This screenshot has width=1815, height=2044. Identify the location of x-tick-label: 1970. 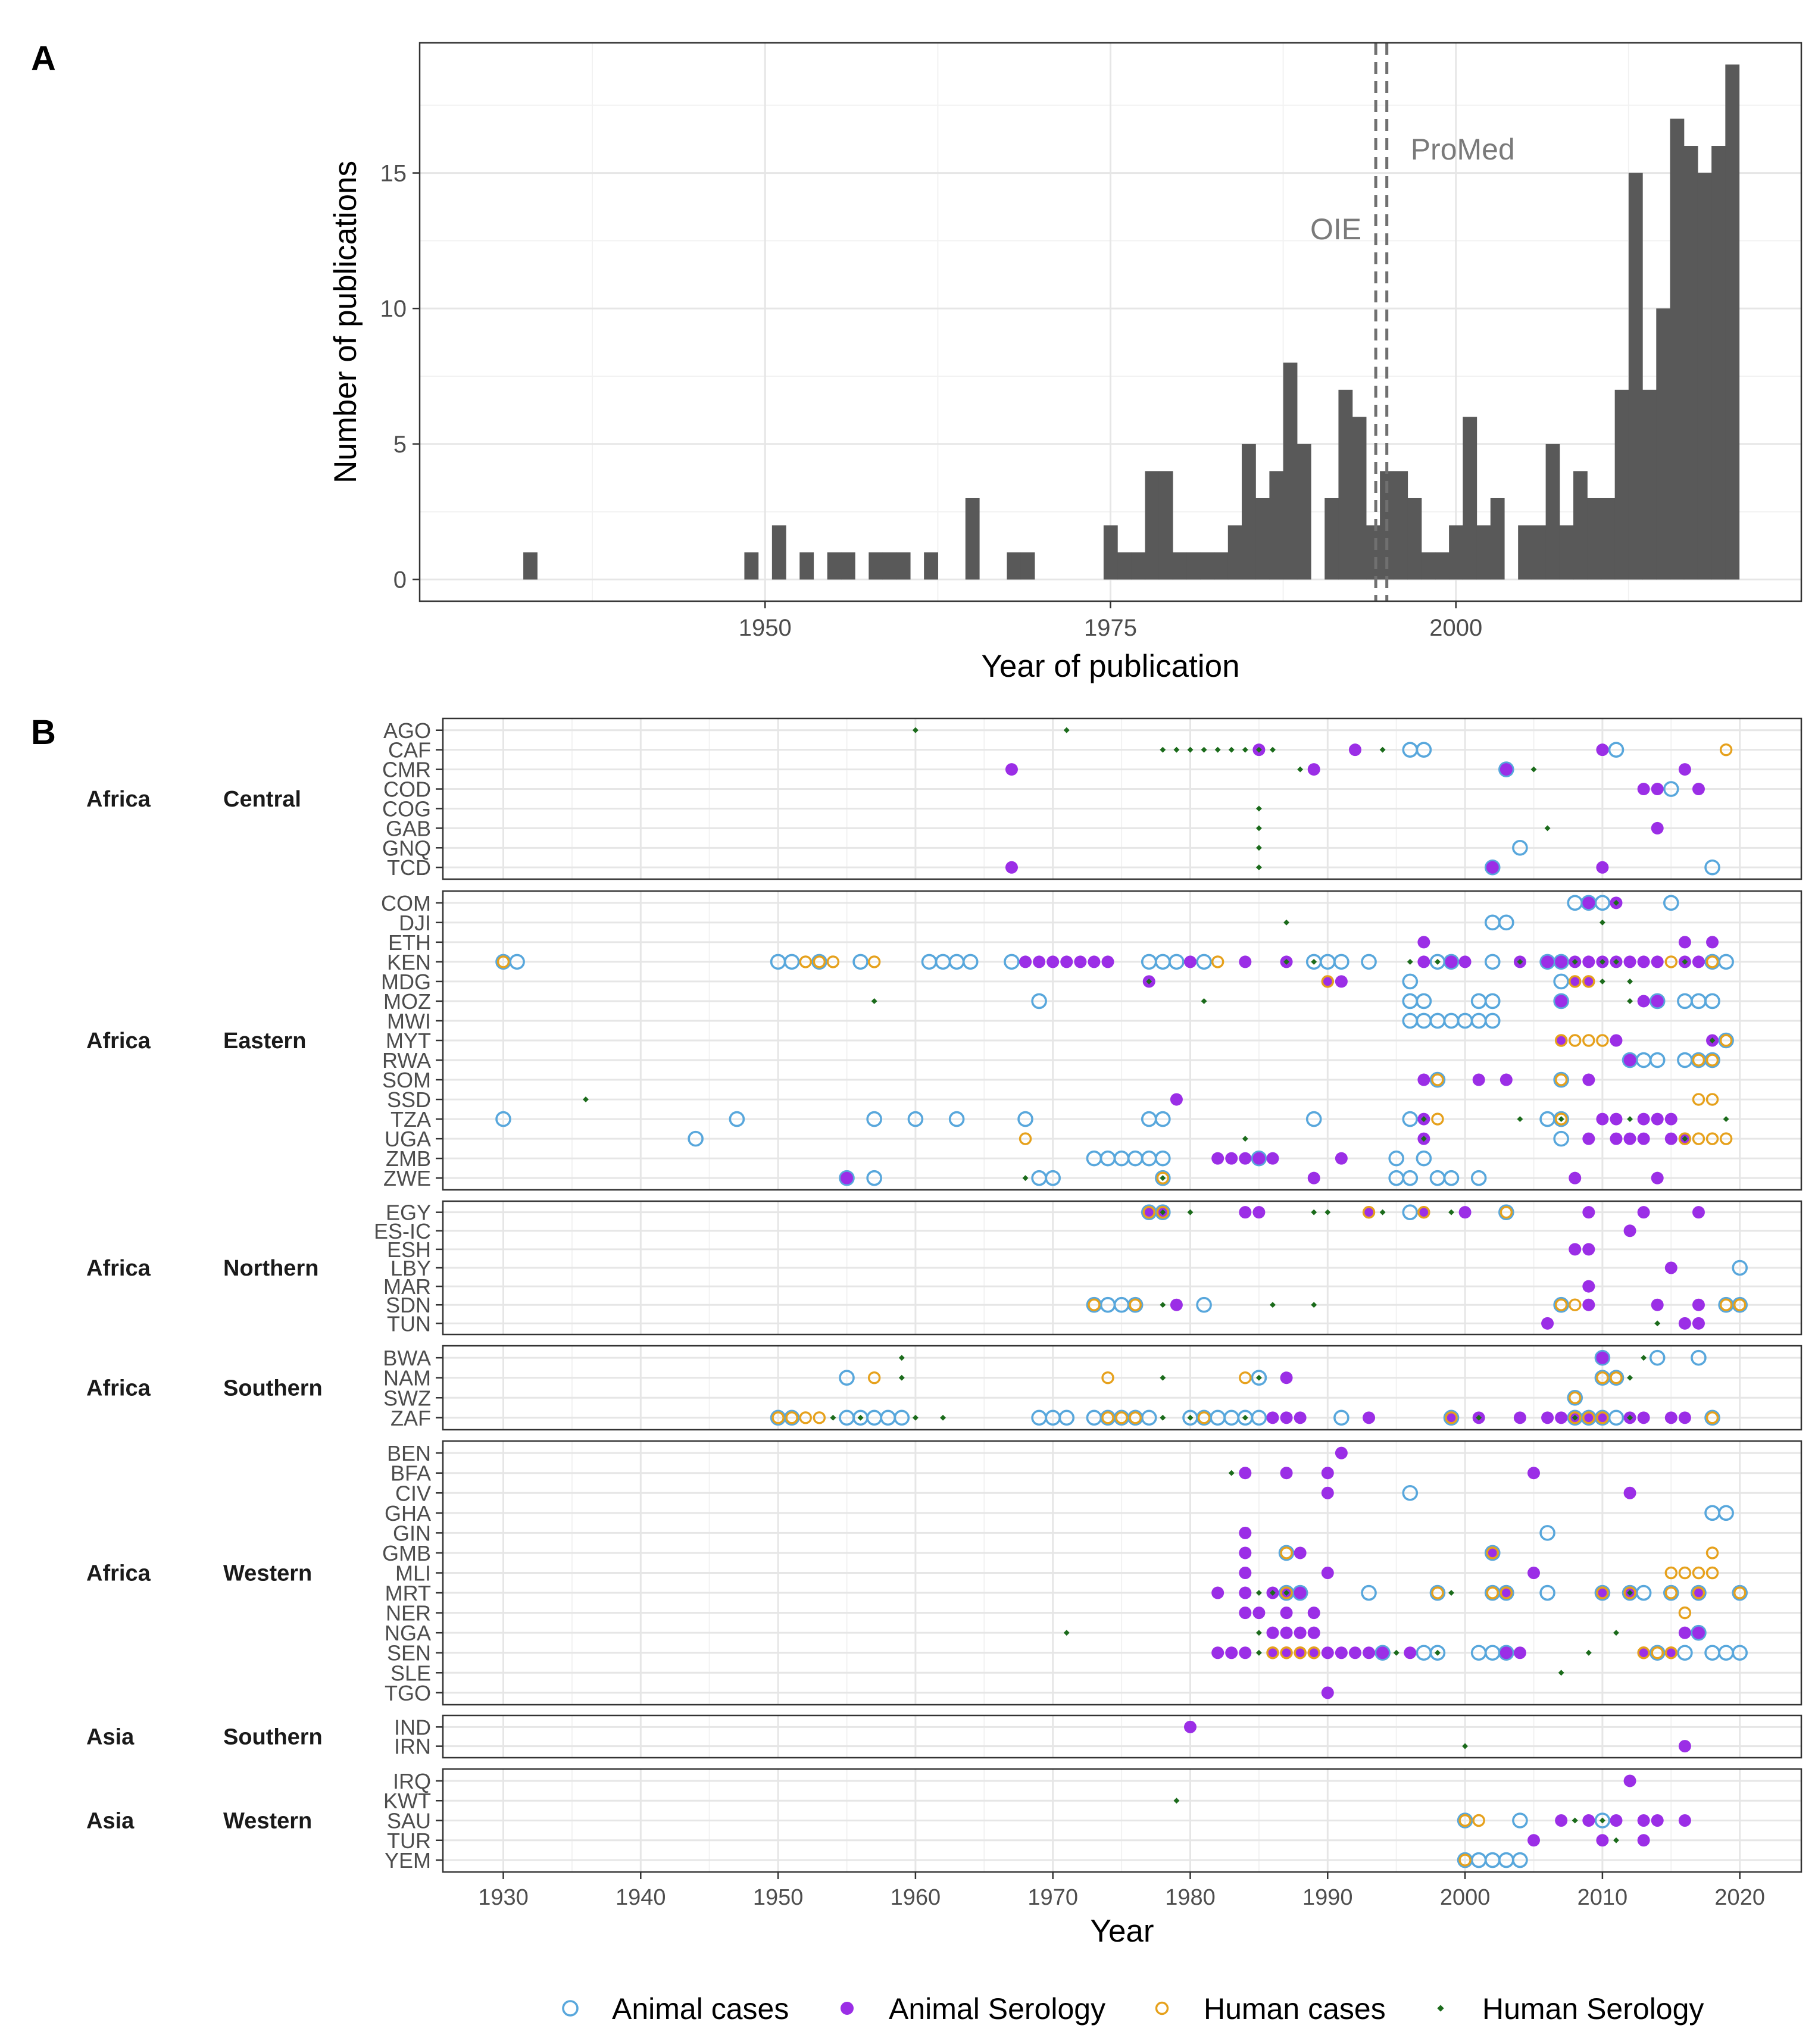
(1052, 1898).